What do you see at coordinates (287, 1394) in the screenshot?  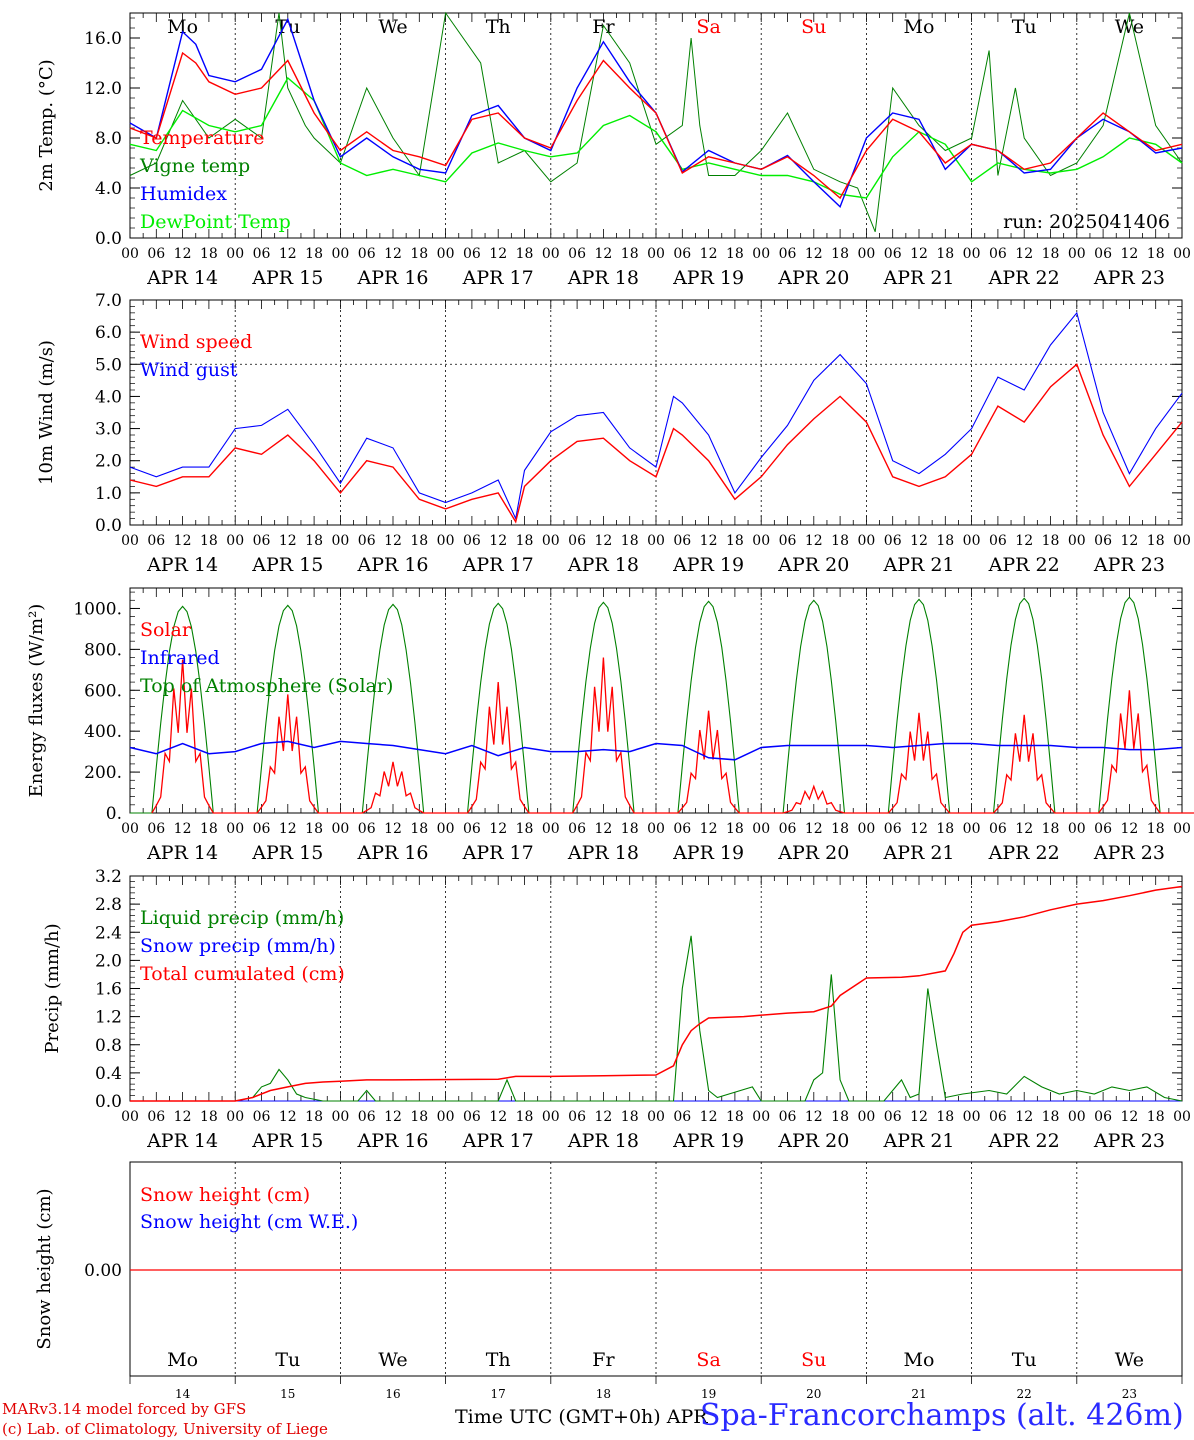 I see `day-number-label: 15` at bounding box center [287, 1394].